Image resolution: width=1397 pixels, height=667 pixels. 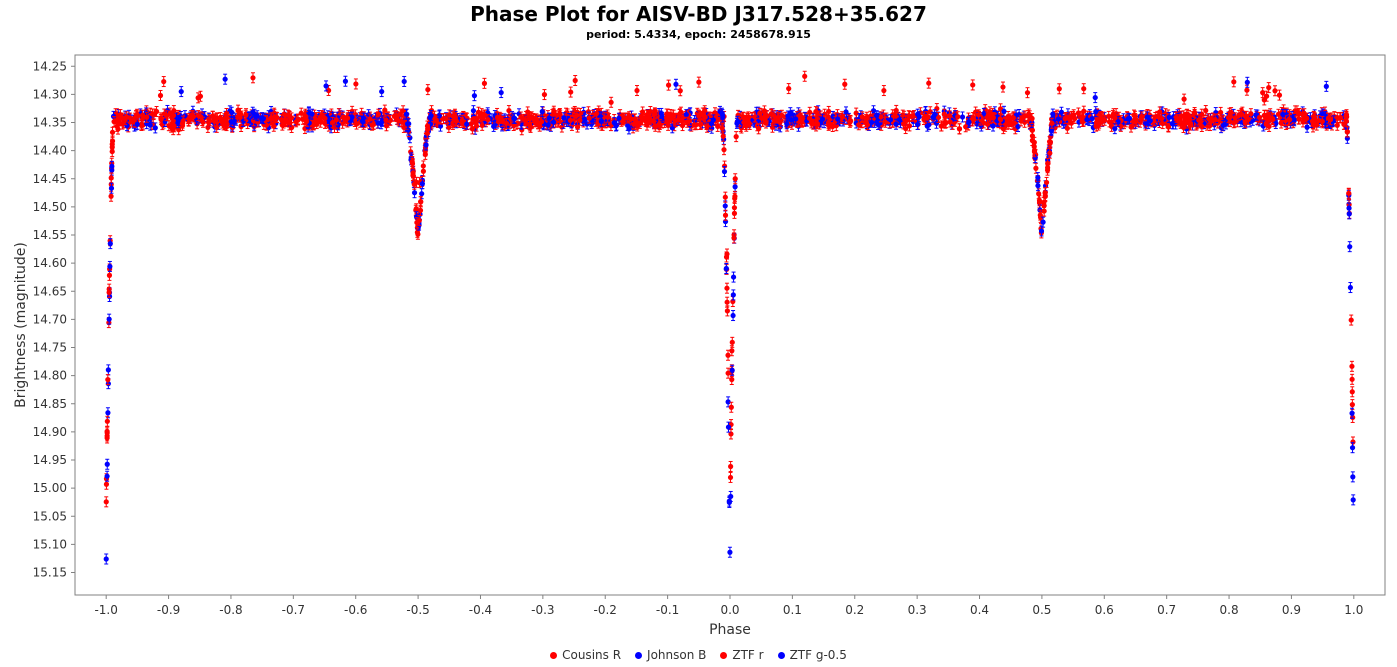 I want to click on x-tick-label: -0.5, so click(x=417, y=610).